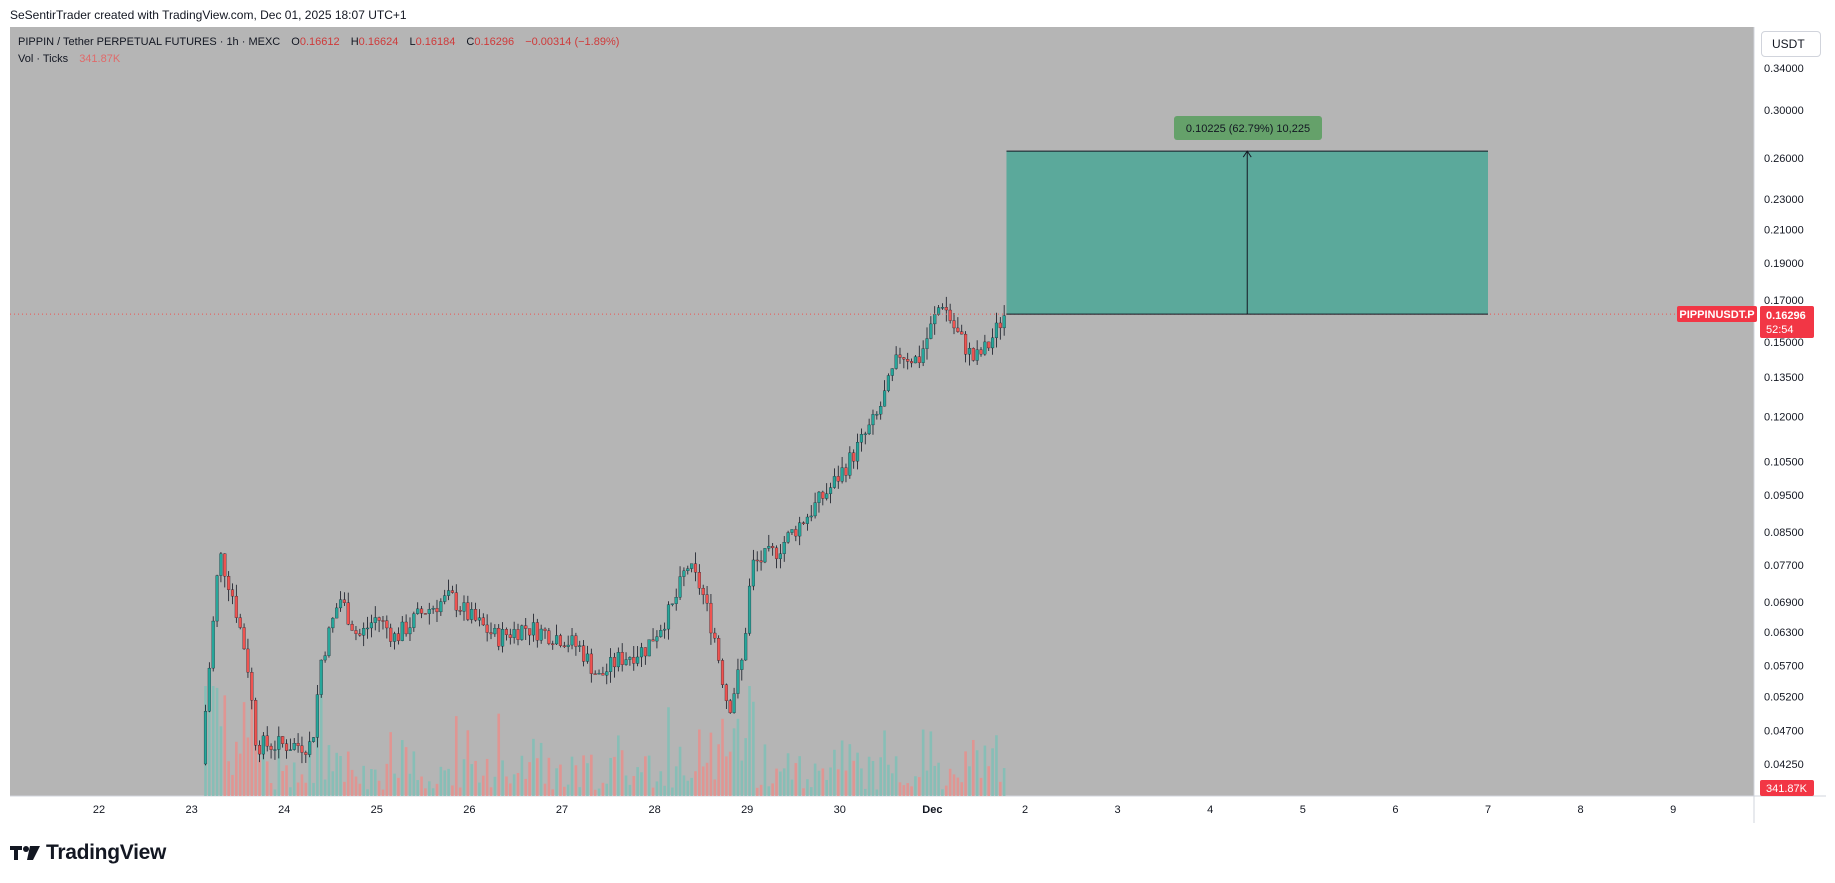  What do you see at coordinates (1790, 425) in the screenshot?
I see `price-axis` at bounding box center [1790, 425].